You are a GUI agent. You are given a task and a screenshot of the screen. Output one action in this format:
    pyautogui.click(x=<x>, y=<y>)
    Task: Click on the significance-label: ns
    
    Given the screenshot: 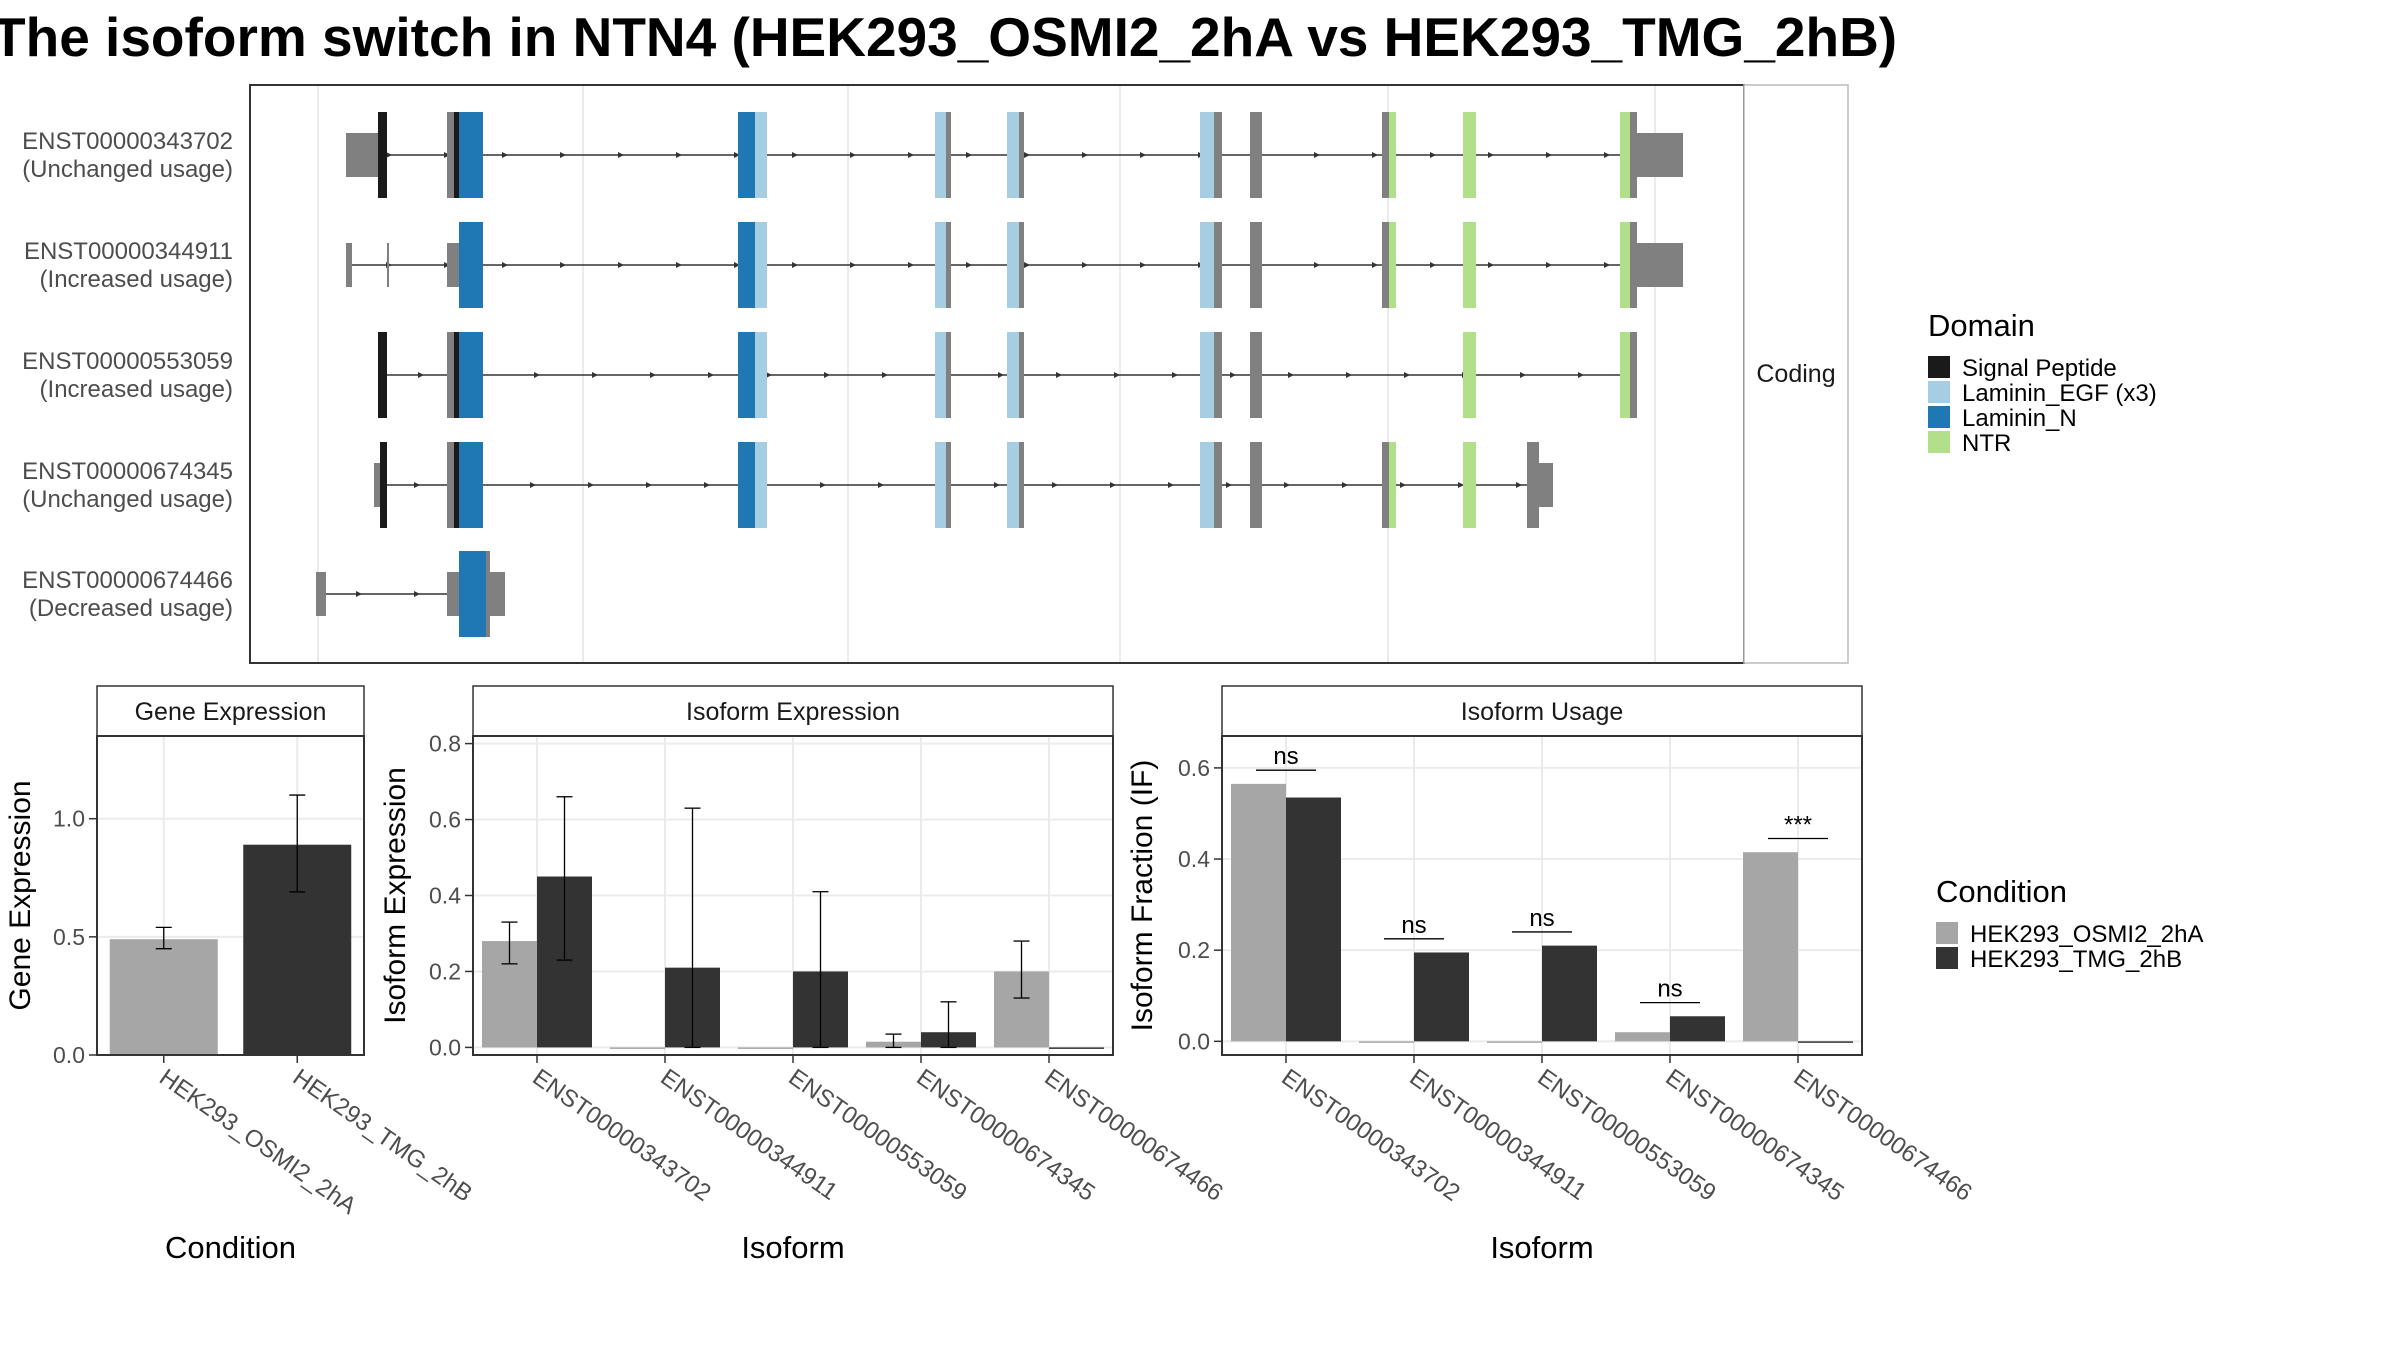 What is the action you would take?
    pyautogui.click(x=1285, y=756)
    